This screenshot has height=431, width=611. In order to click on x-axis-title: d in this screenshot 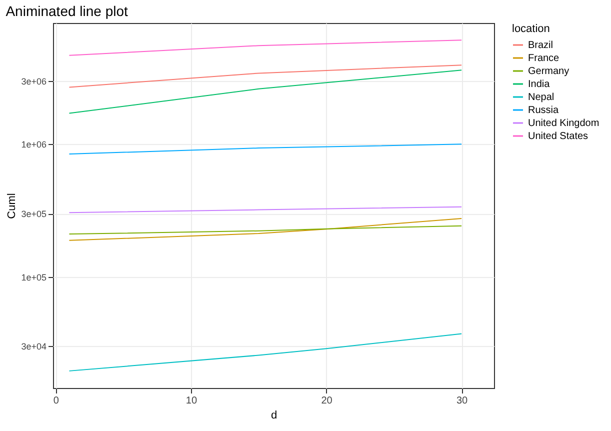, I will do `click(274, 416)`.